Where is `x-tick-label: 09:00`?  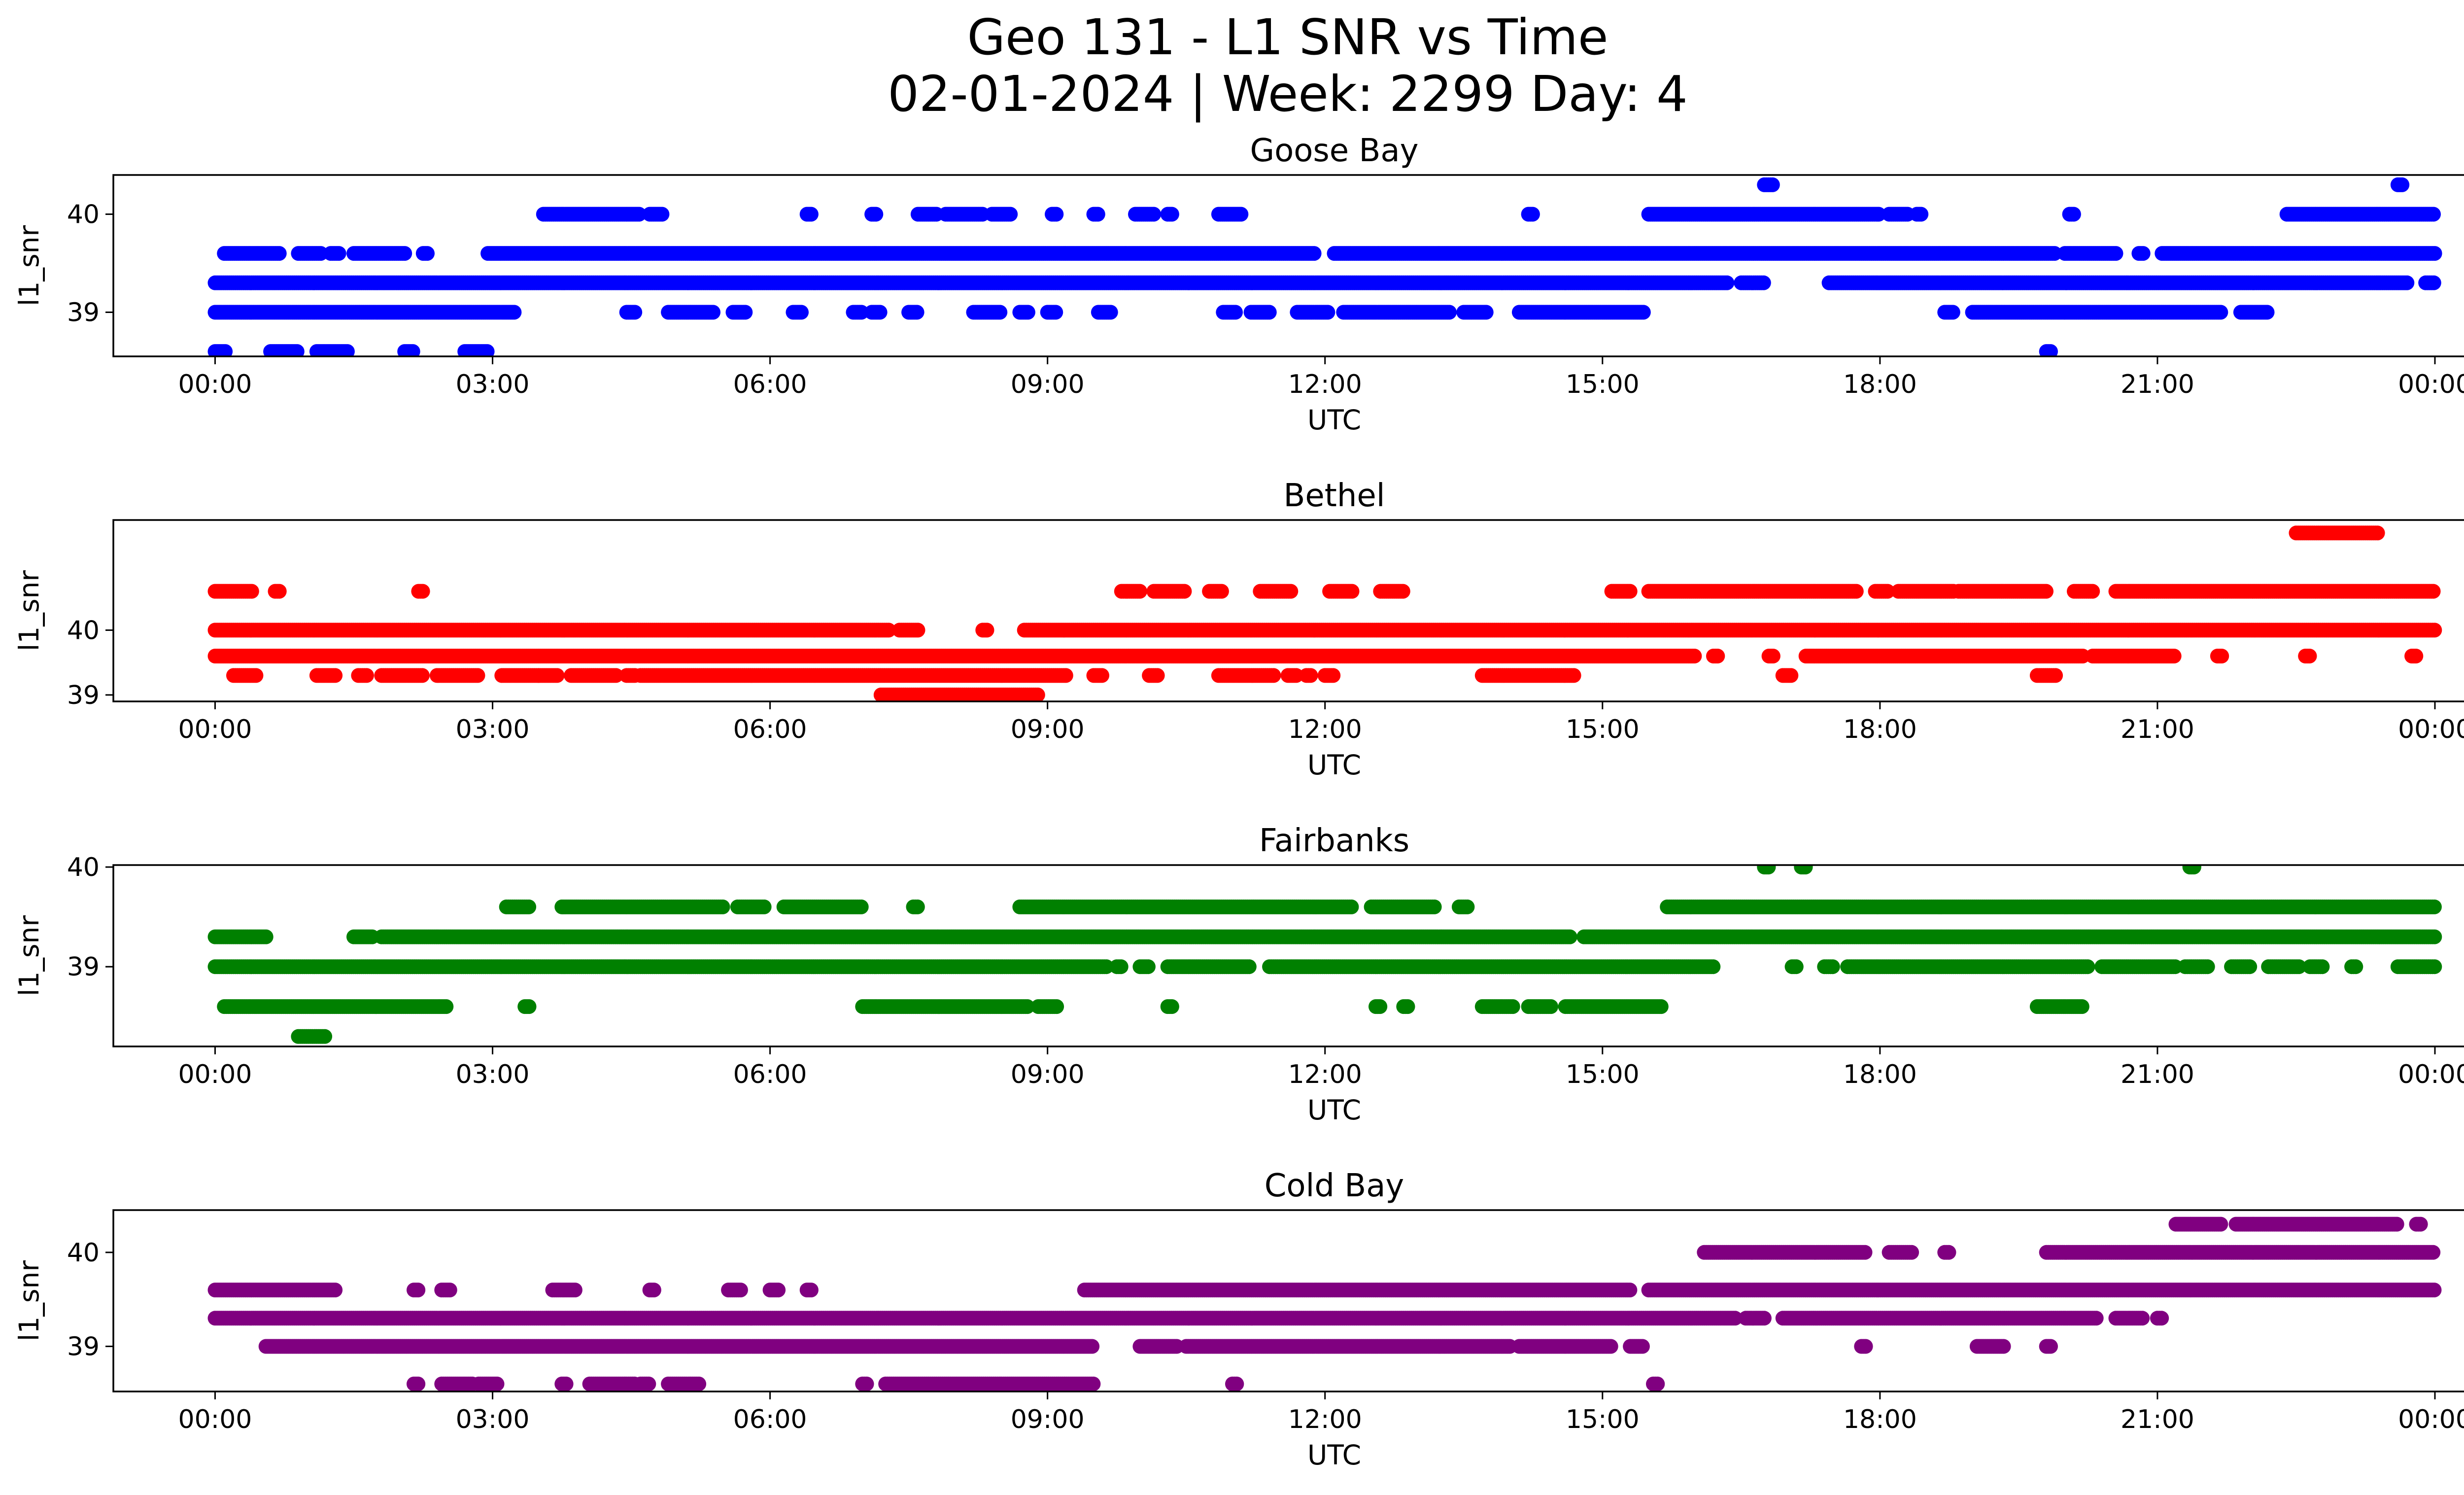 x-tick-label: 09:00 is located at coordinates (1048, 384).